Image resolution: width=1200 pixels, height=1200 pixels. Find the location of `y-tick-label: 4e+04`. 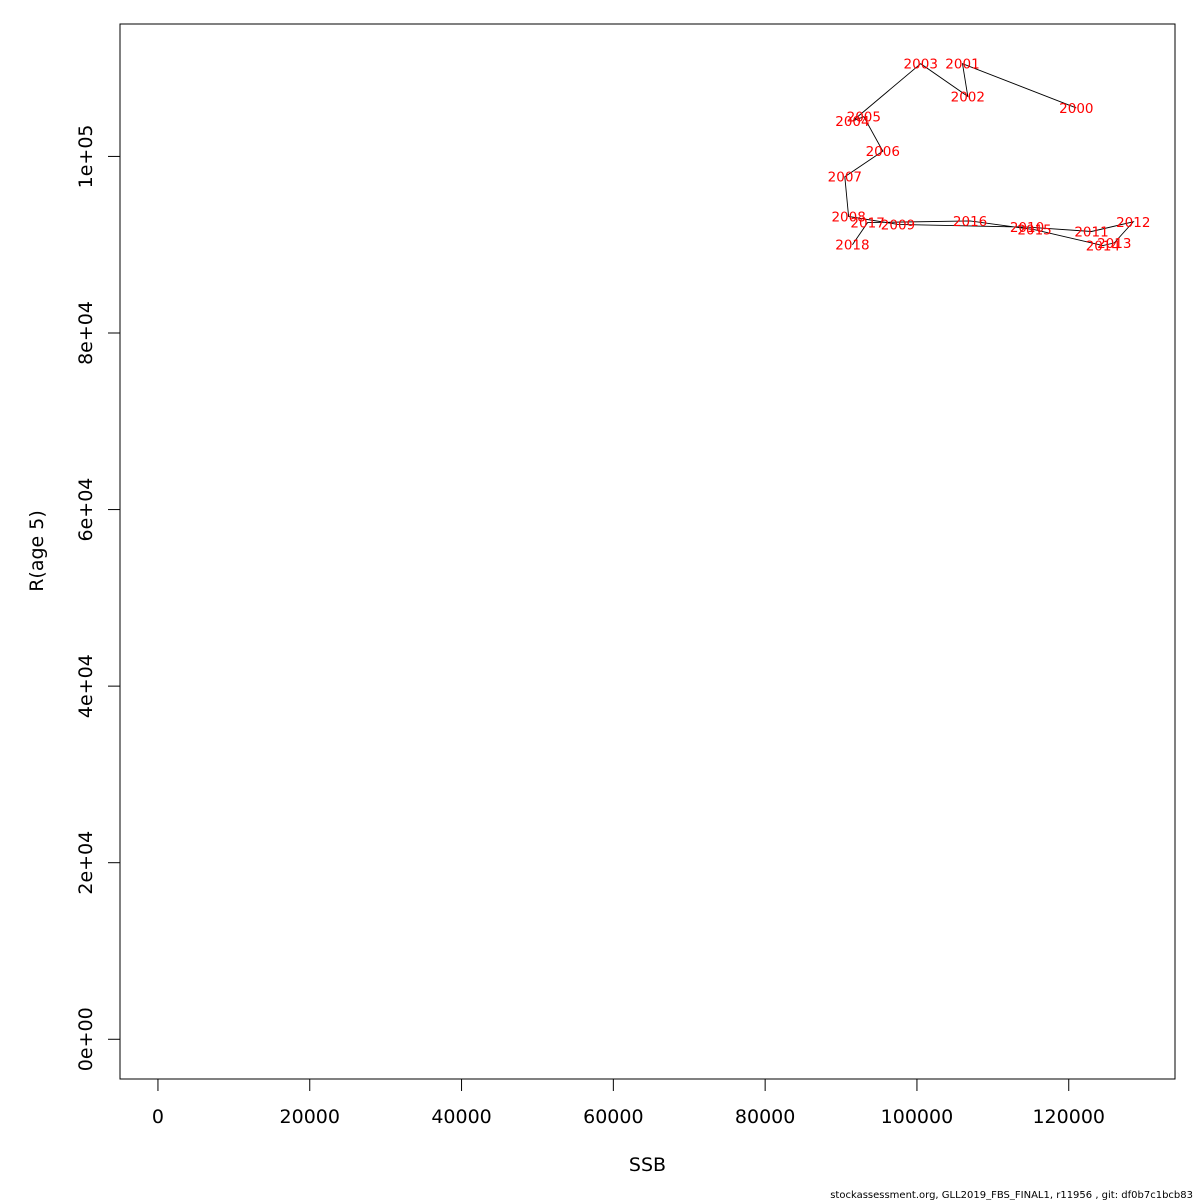

y-tick-label: 4e+04 is located at coordinates (86, 686).